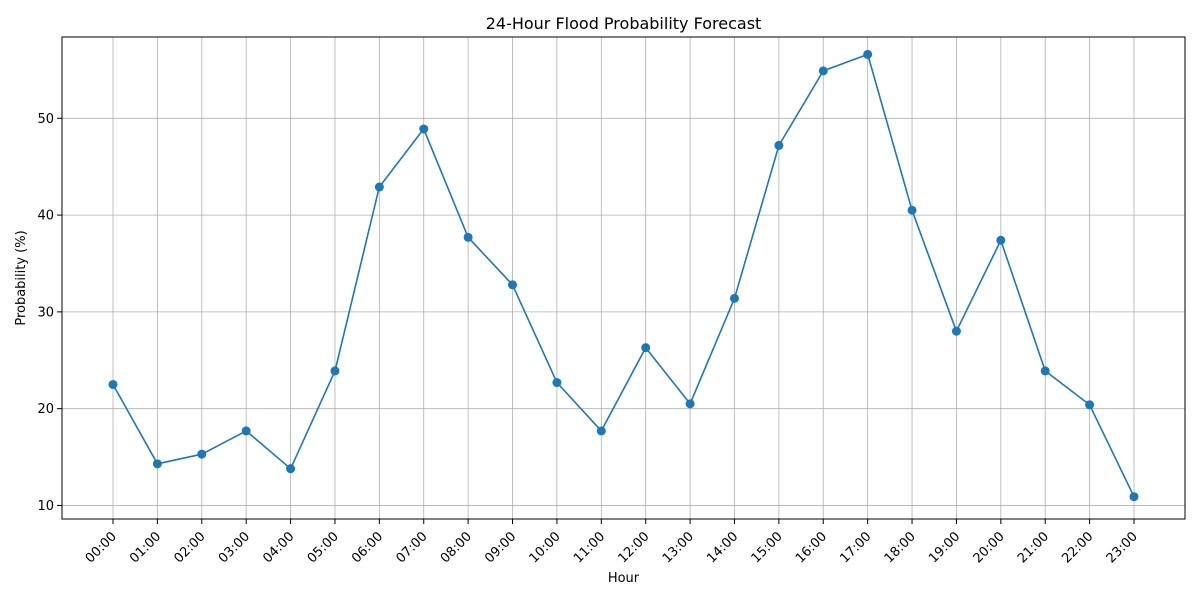  I want to click on y-tick-label: 10, so click(45, 506).